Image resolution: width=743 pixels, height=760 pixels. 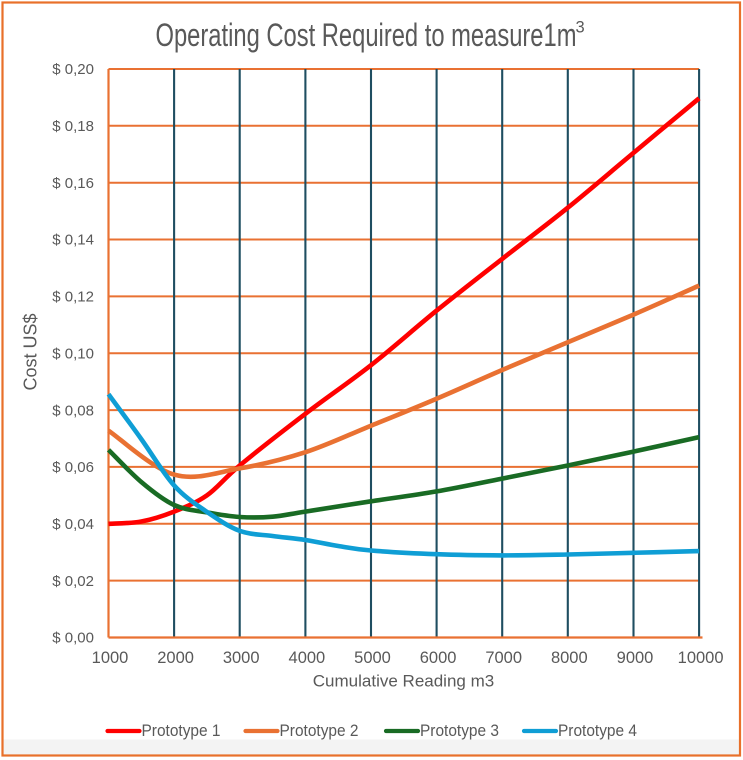 What do you see at coordinates (181, 731) in the screenshot?
I see `svg-text: Prototype 1` at bounding box center [181, 731].